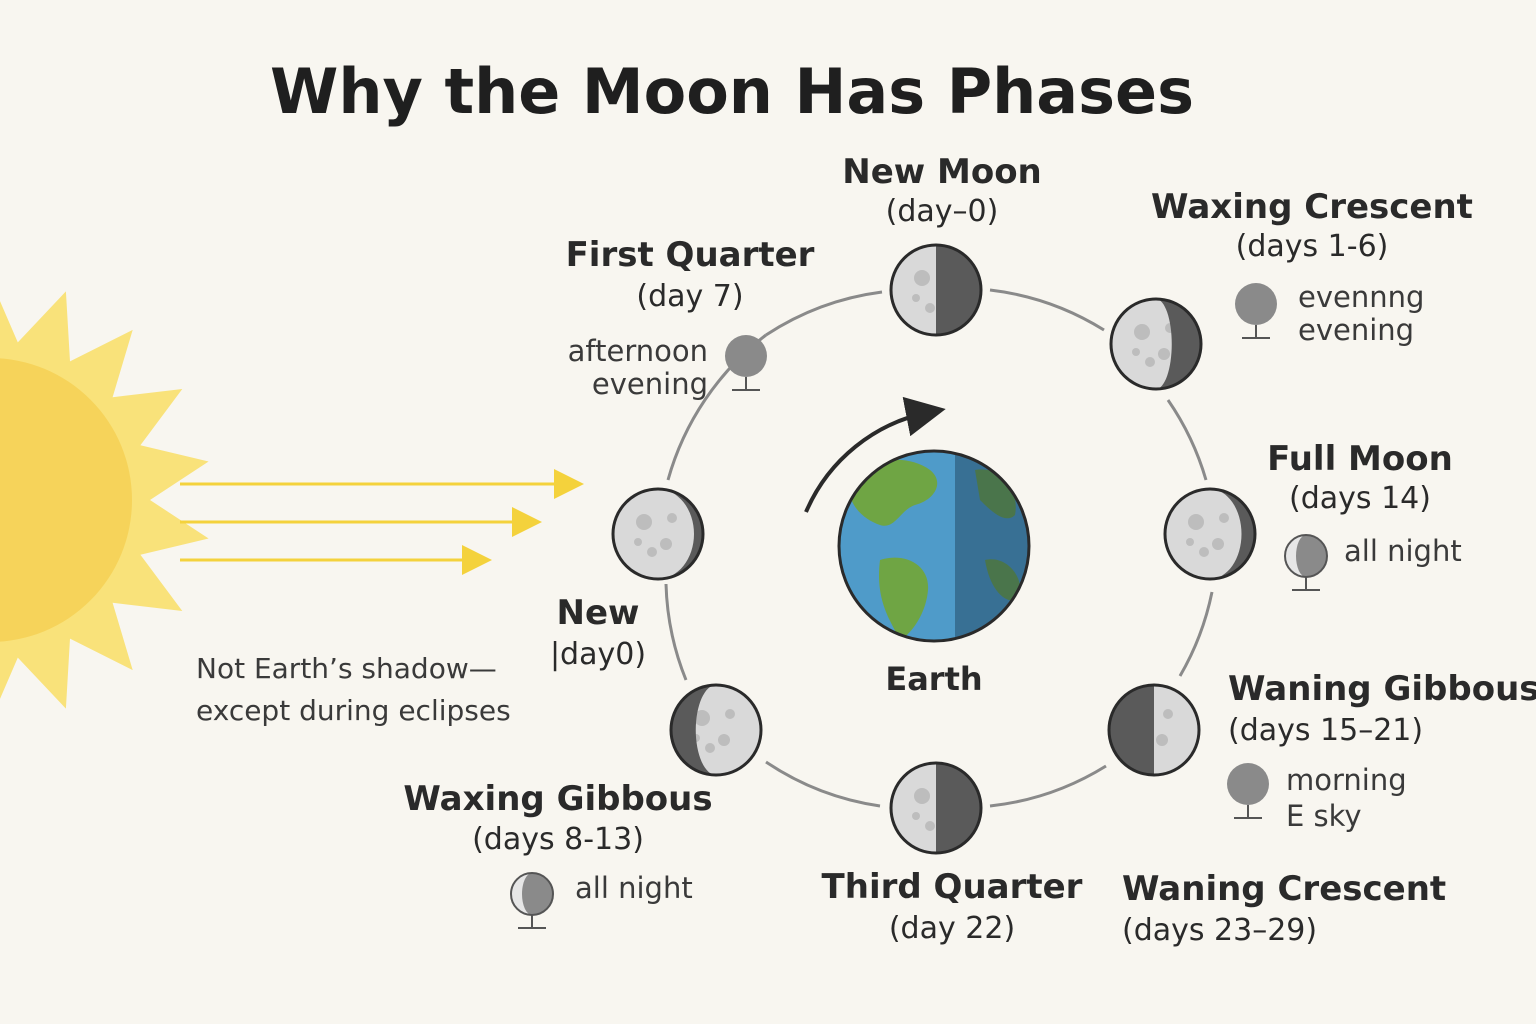  I want to click on phase-label-waxing-crescent: Waxing Crescent(days 1-6), so click(1312, 225).